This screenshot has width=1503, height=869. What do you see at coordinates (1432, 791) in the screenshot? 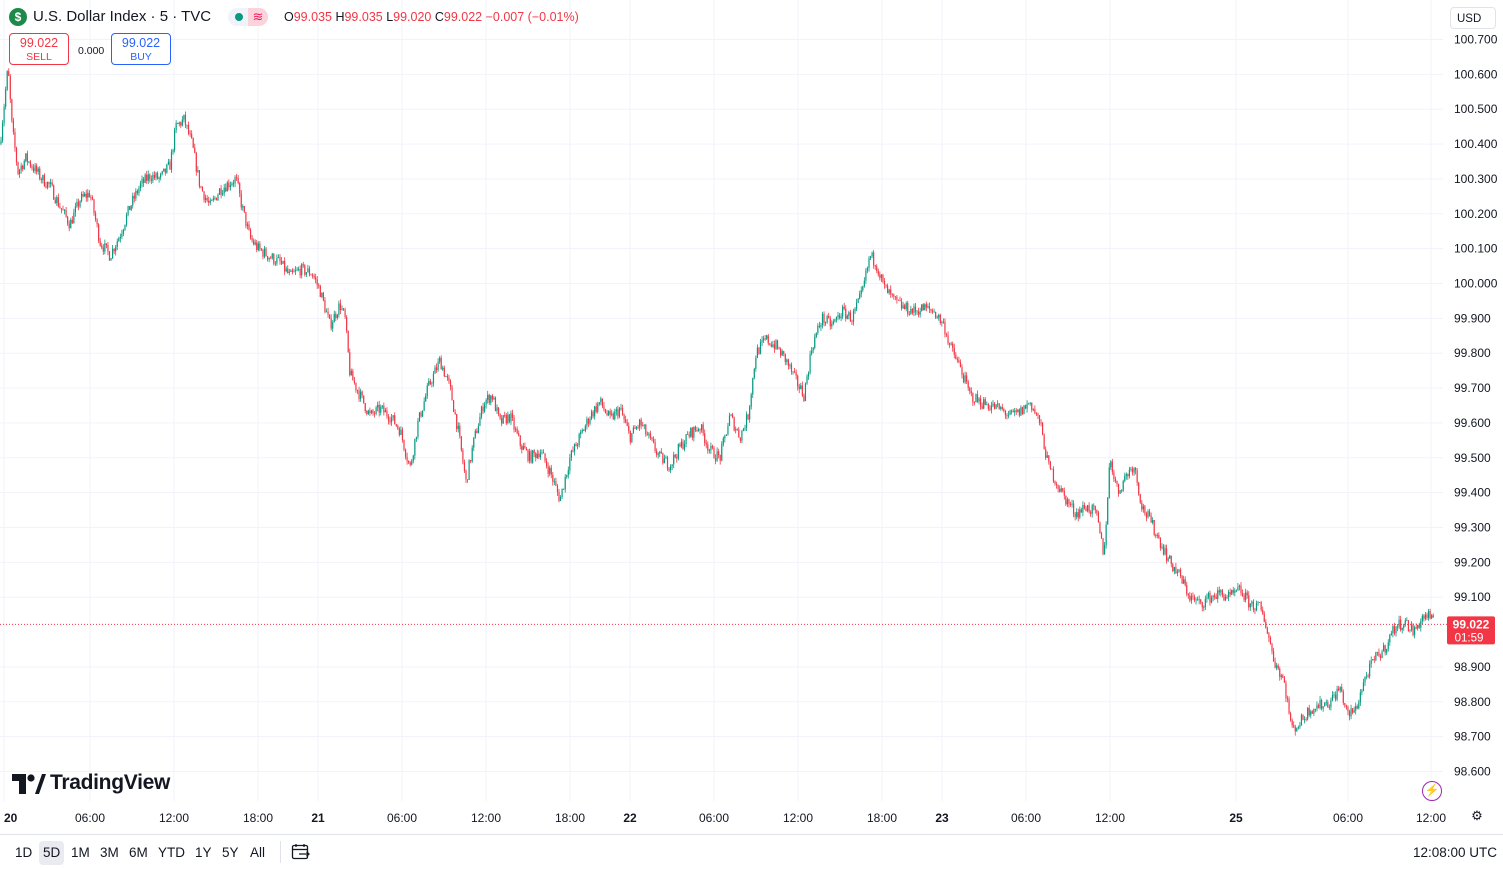
I see `lightning-icon: ⚡` at bounding box center [1432, 791].